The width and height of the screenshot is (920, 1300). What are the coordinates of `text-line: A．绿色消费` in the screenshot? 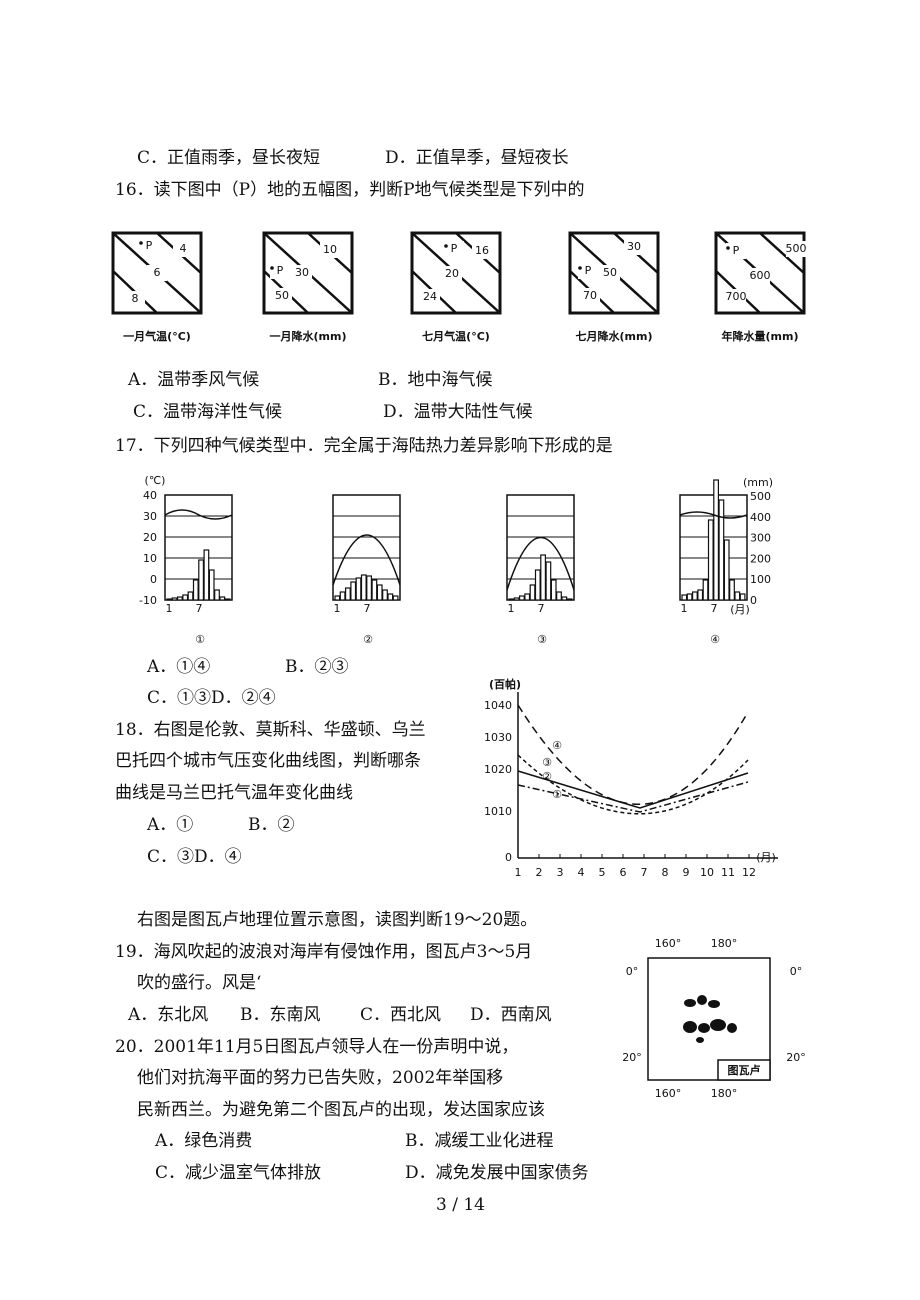 It's located at (204, 1141).